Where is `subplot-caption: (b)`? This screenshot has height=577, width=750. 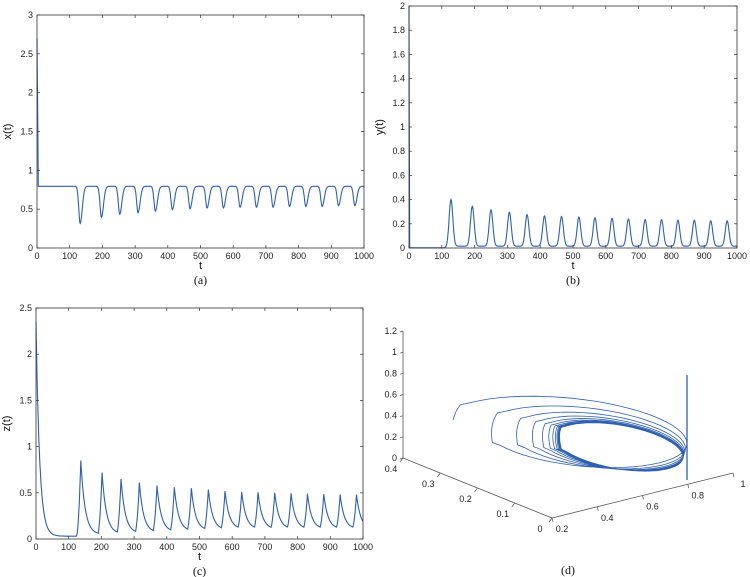 subplot-caption: (b) is located at coordinates (573, 280).